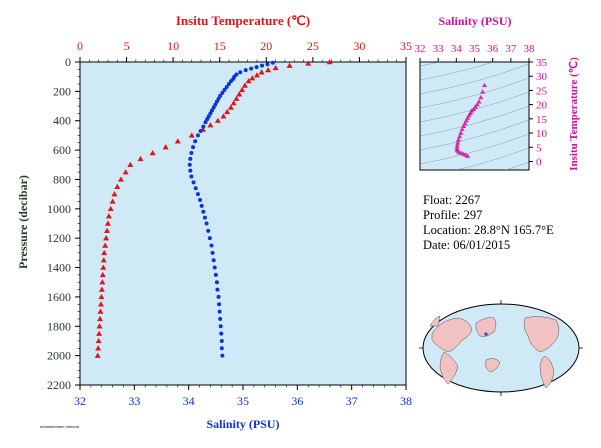 This screenshot has height=448, width=601. What do you see at coordinates (127, 46) in the screenshot?
I see `top-tick-label: 5` at bounding box center [127, 46].